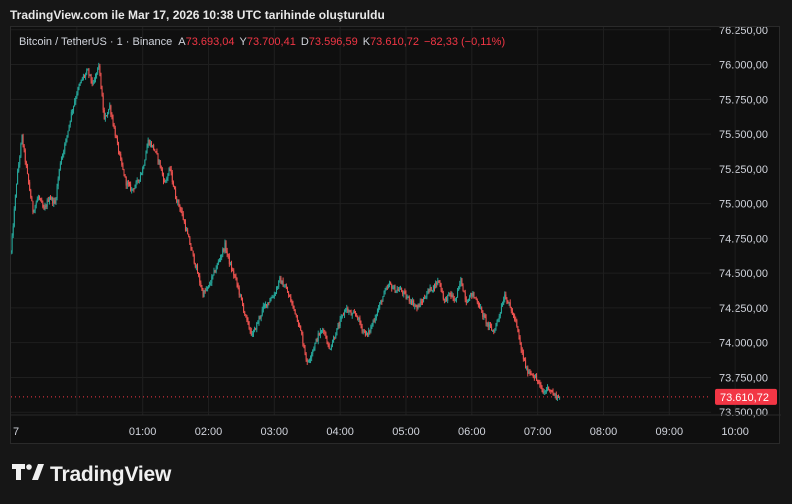 Image resolution: width=792 pixels, height=504 pixels. Describe the element at coordinates (96, 42) in the screenshot. I see `symbol-label: Bitcoin / TetherUS · 1 · Binance` at that location.